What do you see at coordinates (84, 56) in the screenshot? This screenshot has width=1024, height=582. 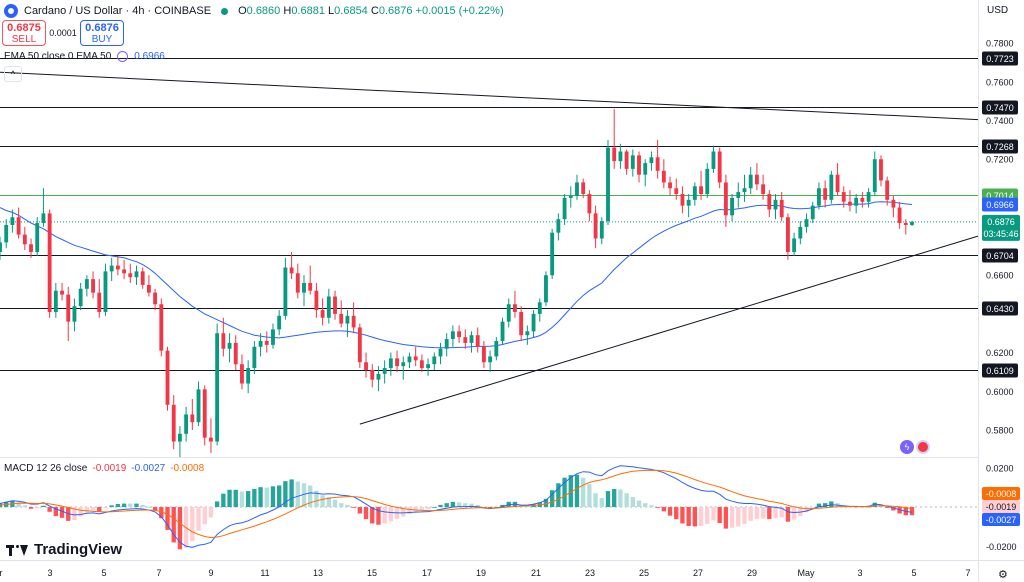 I see `ema-legend: EMA 50 close 0 EMA 50 0.6966` at bounding box center [84, 56].